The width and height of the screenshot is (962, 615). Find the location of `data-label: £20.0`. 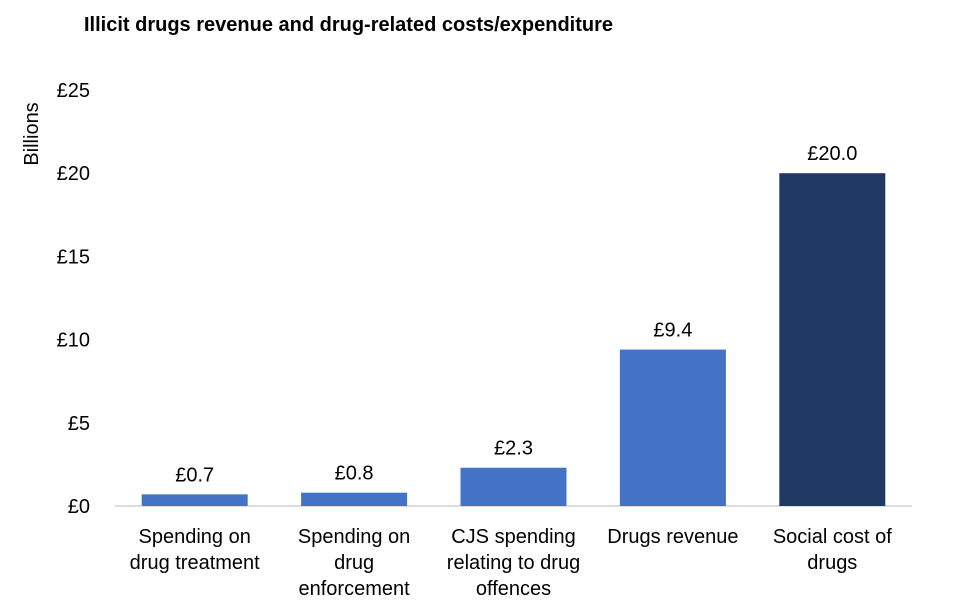

data-label: £20.0 is located at coordinates (832, 154).